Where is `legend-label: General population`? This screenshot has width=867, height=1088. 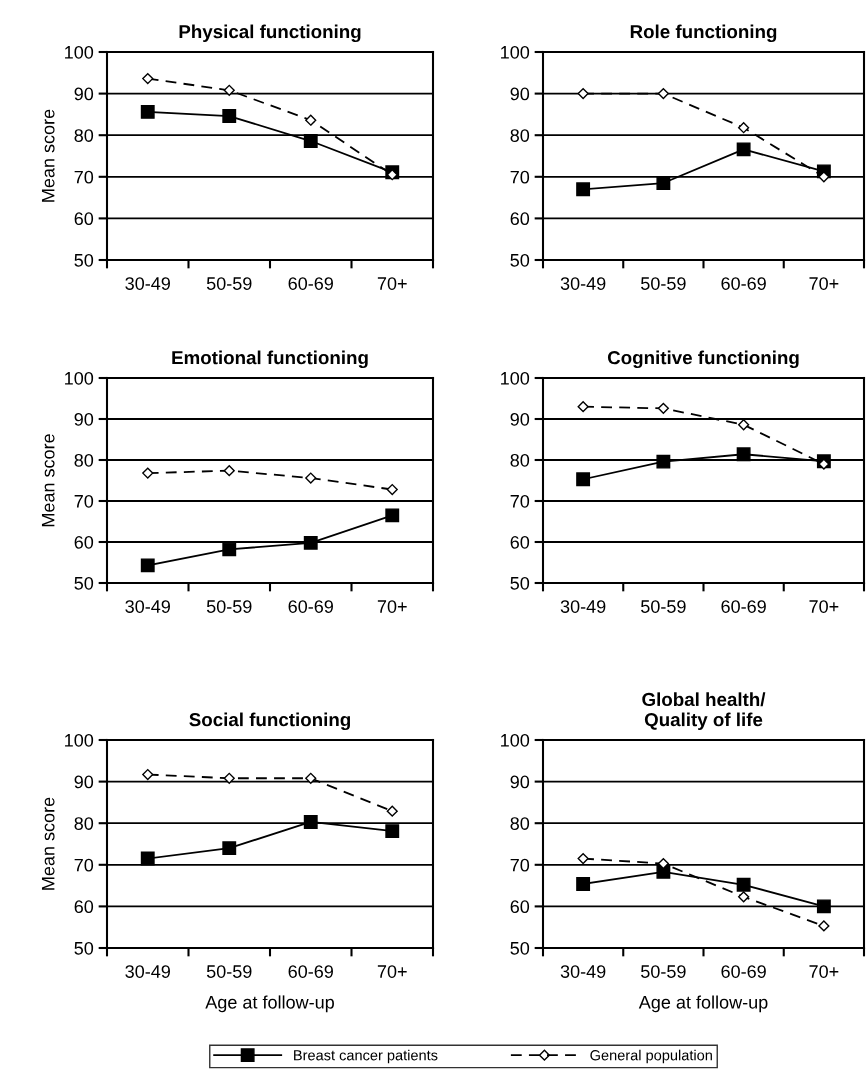 legend-label: General population is located at coordinates (651, 1056).